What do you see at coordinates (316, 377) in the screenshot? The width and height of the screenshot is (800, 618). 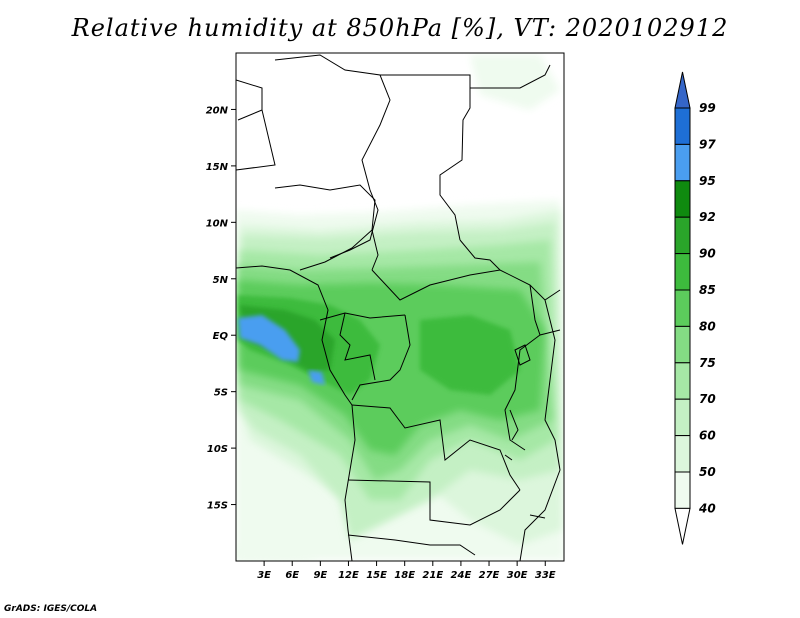 I see `rh-95-97-spot` at bounding box center [316, 377].